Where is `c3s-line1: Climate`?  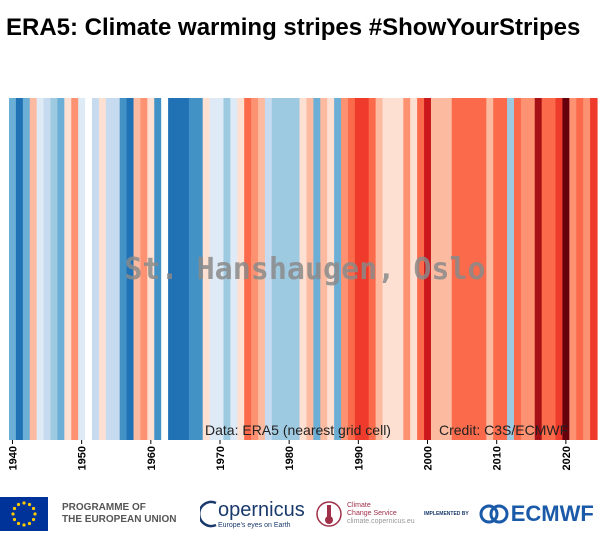 c3s-line1: Climate is located at coordinates (359, 505).